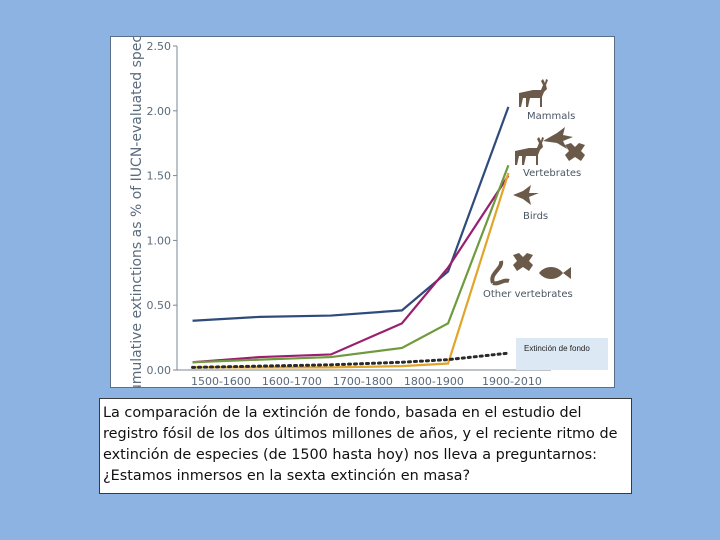  Describe the element at coordinates (528, 294) in the screenshot. I see `series-label-other-vertebrates: Other vertebrates` at that location.